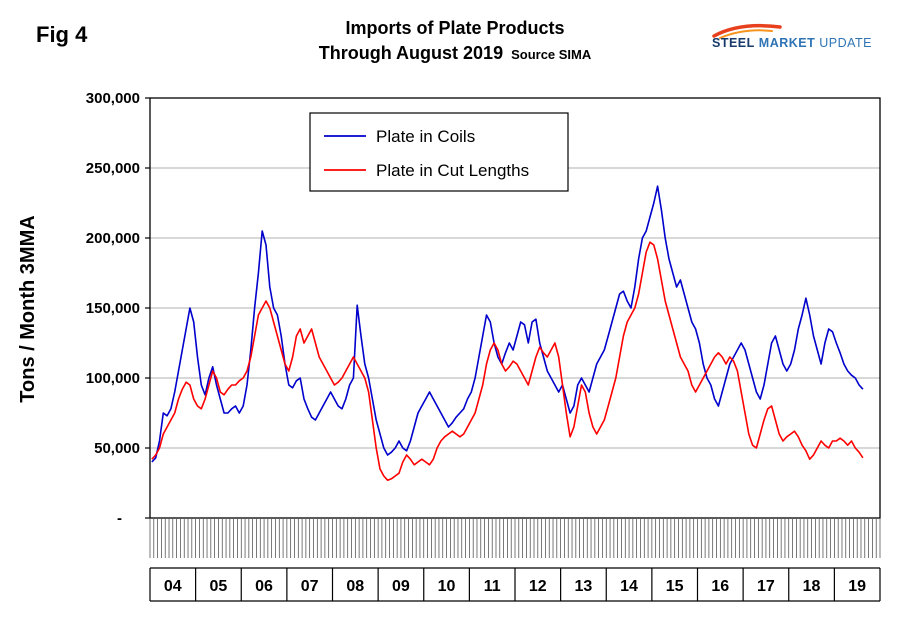 The width and height of the screenshot is (910, 622). I want to click on x-year-label: 08, so click(355, 586).